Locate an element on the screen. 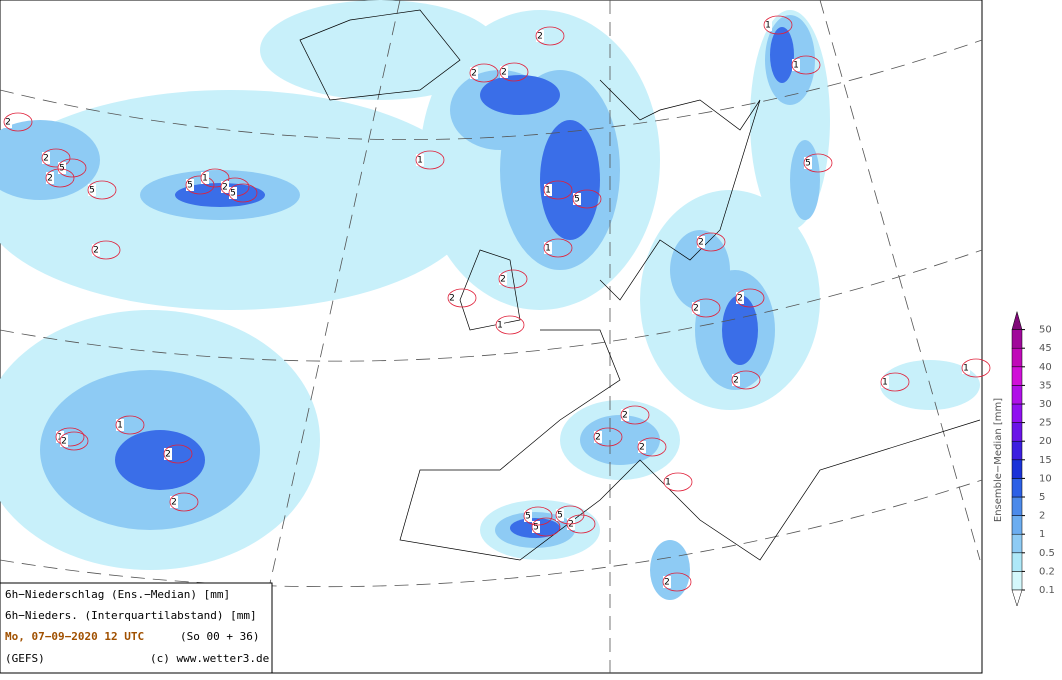 Image resolution: width=1062 pixels, height=680 pixels. colorbar-label: 30 is located at coordinates (1045, 404).